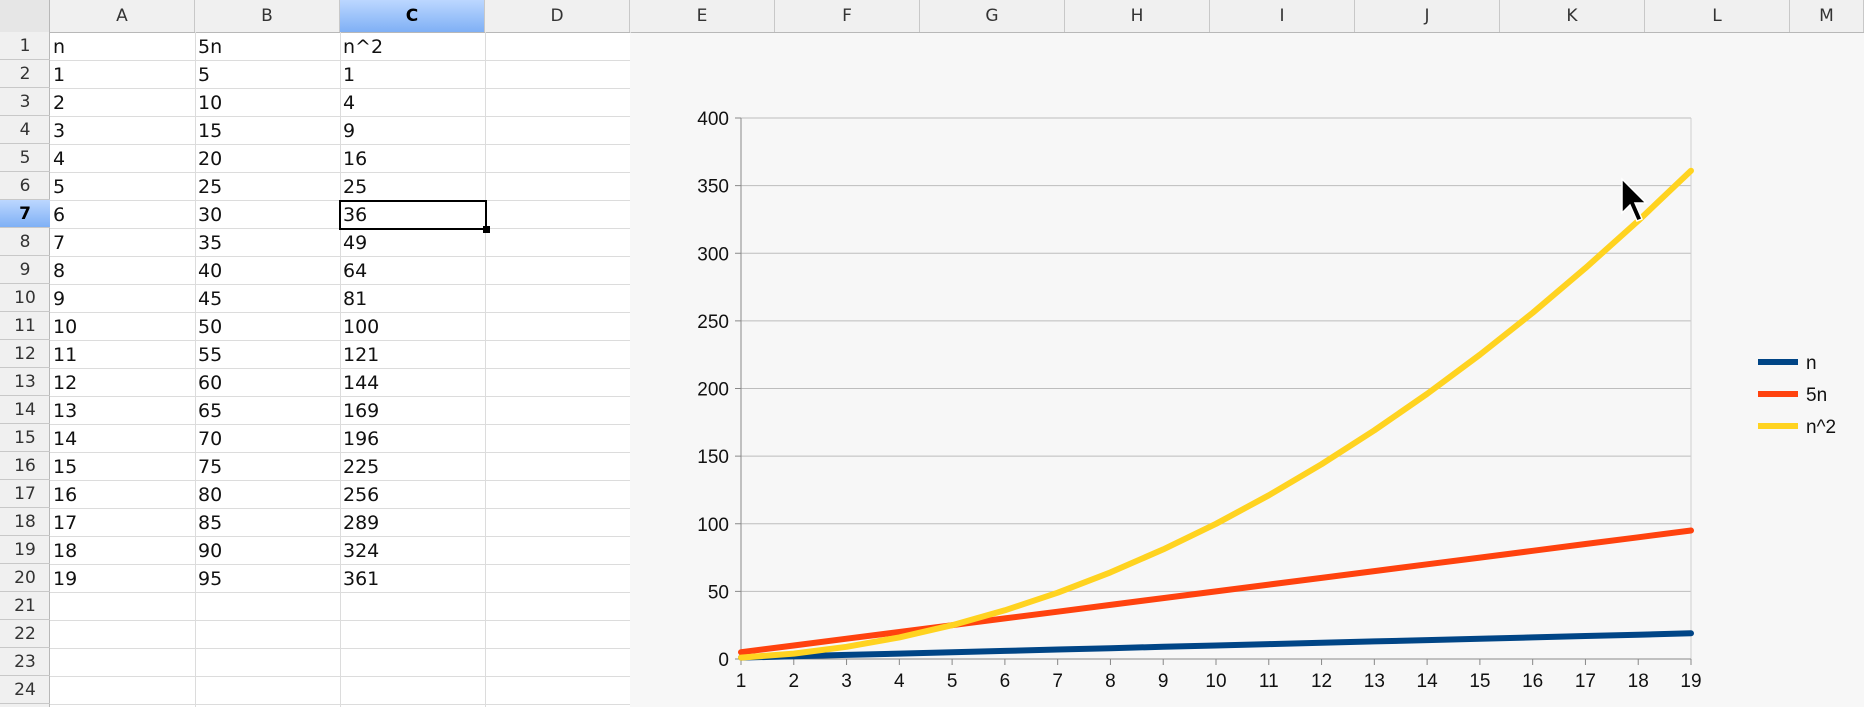  Describe the element at coordinates (210, 103) in the screenshot. I see `cell-b3: 10` at that location.